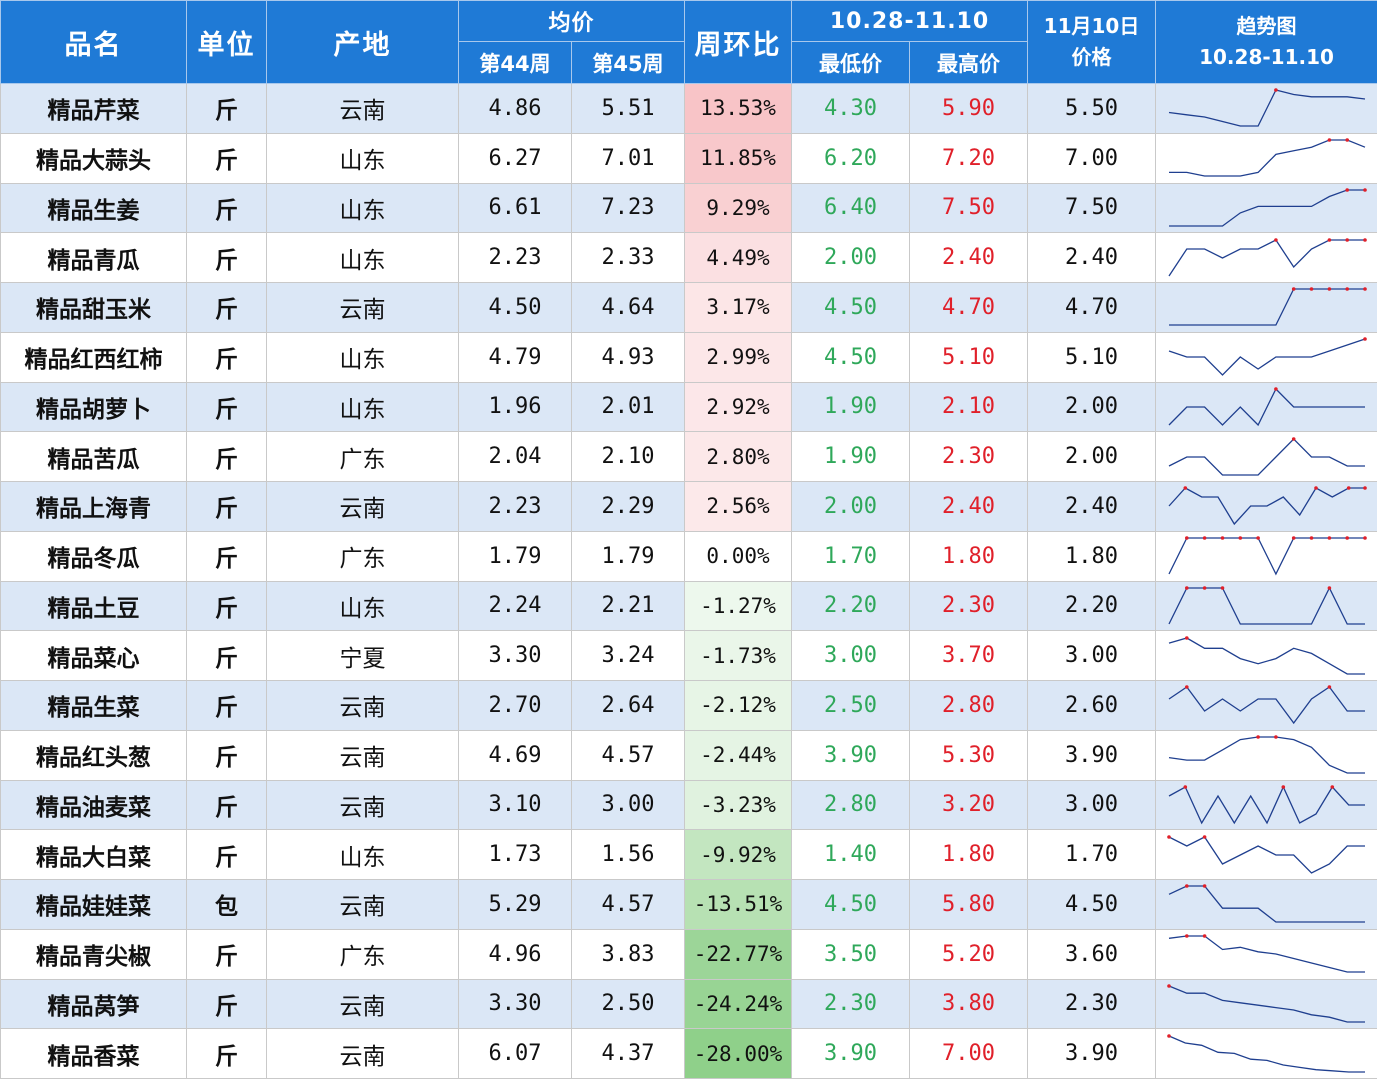  I want to click on header-week45: 第45周, so click(628, 62).